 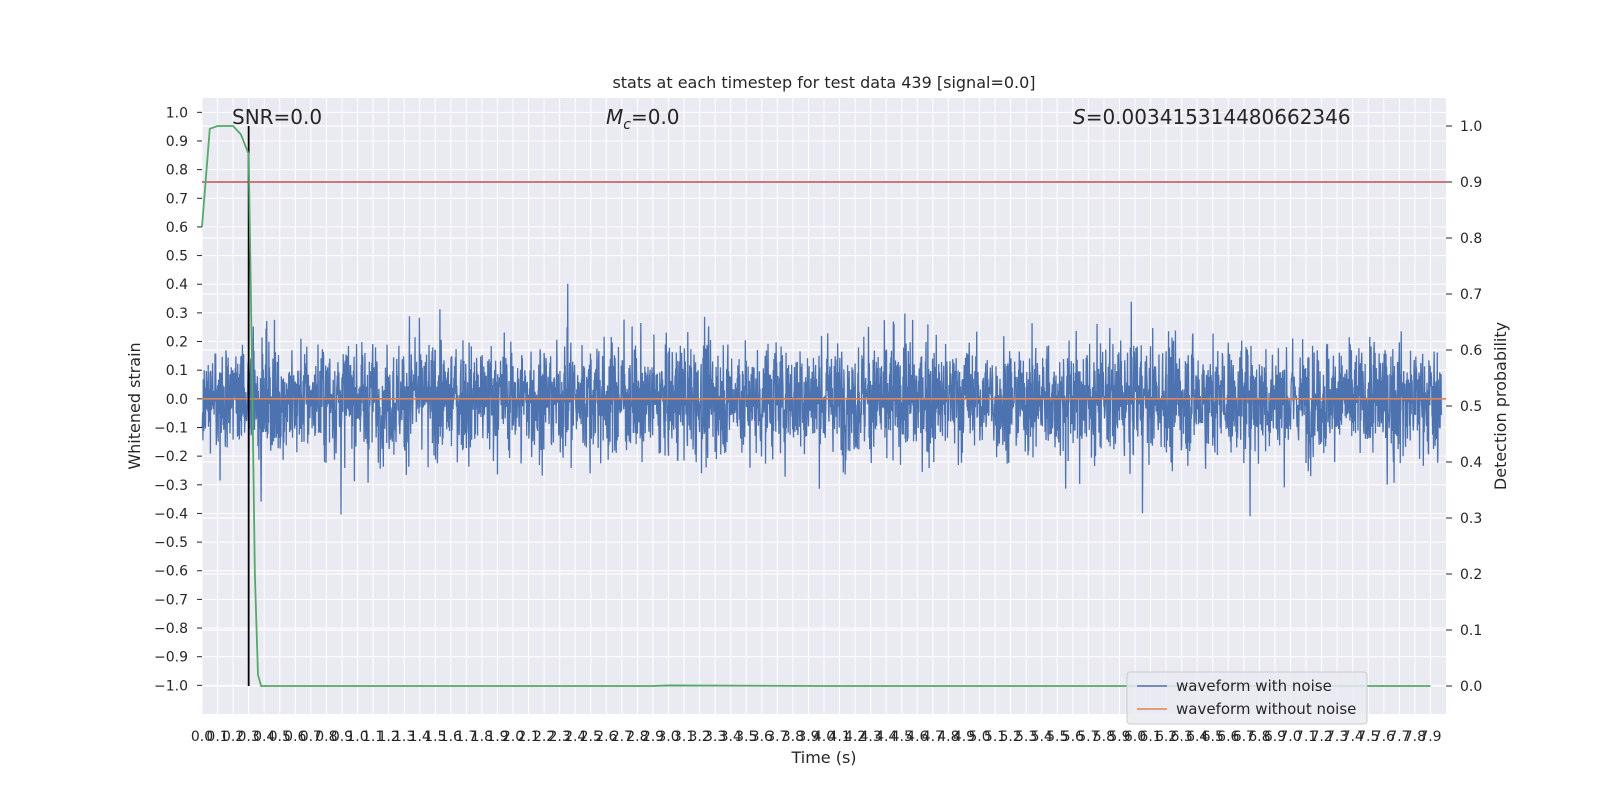 I want to click on right-y-tick-labels: 1.0 0.9 0.8 0.7 0.6 0.5 0.4 0.3 0.2 0.1 0.0, so click(x=1464, y=407).